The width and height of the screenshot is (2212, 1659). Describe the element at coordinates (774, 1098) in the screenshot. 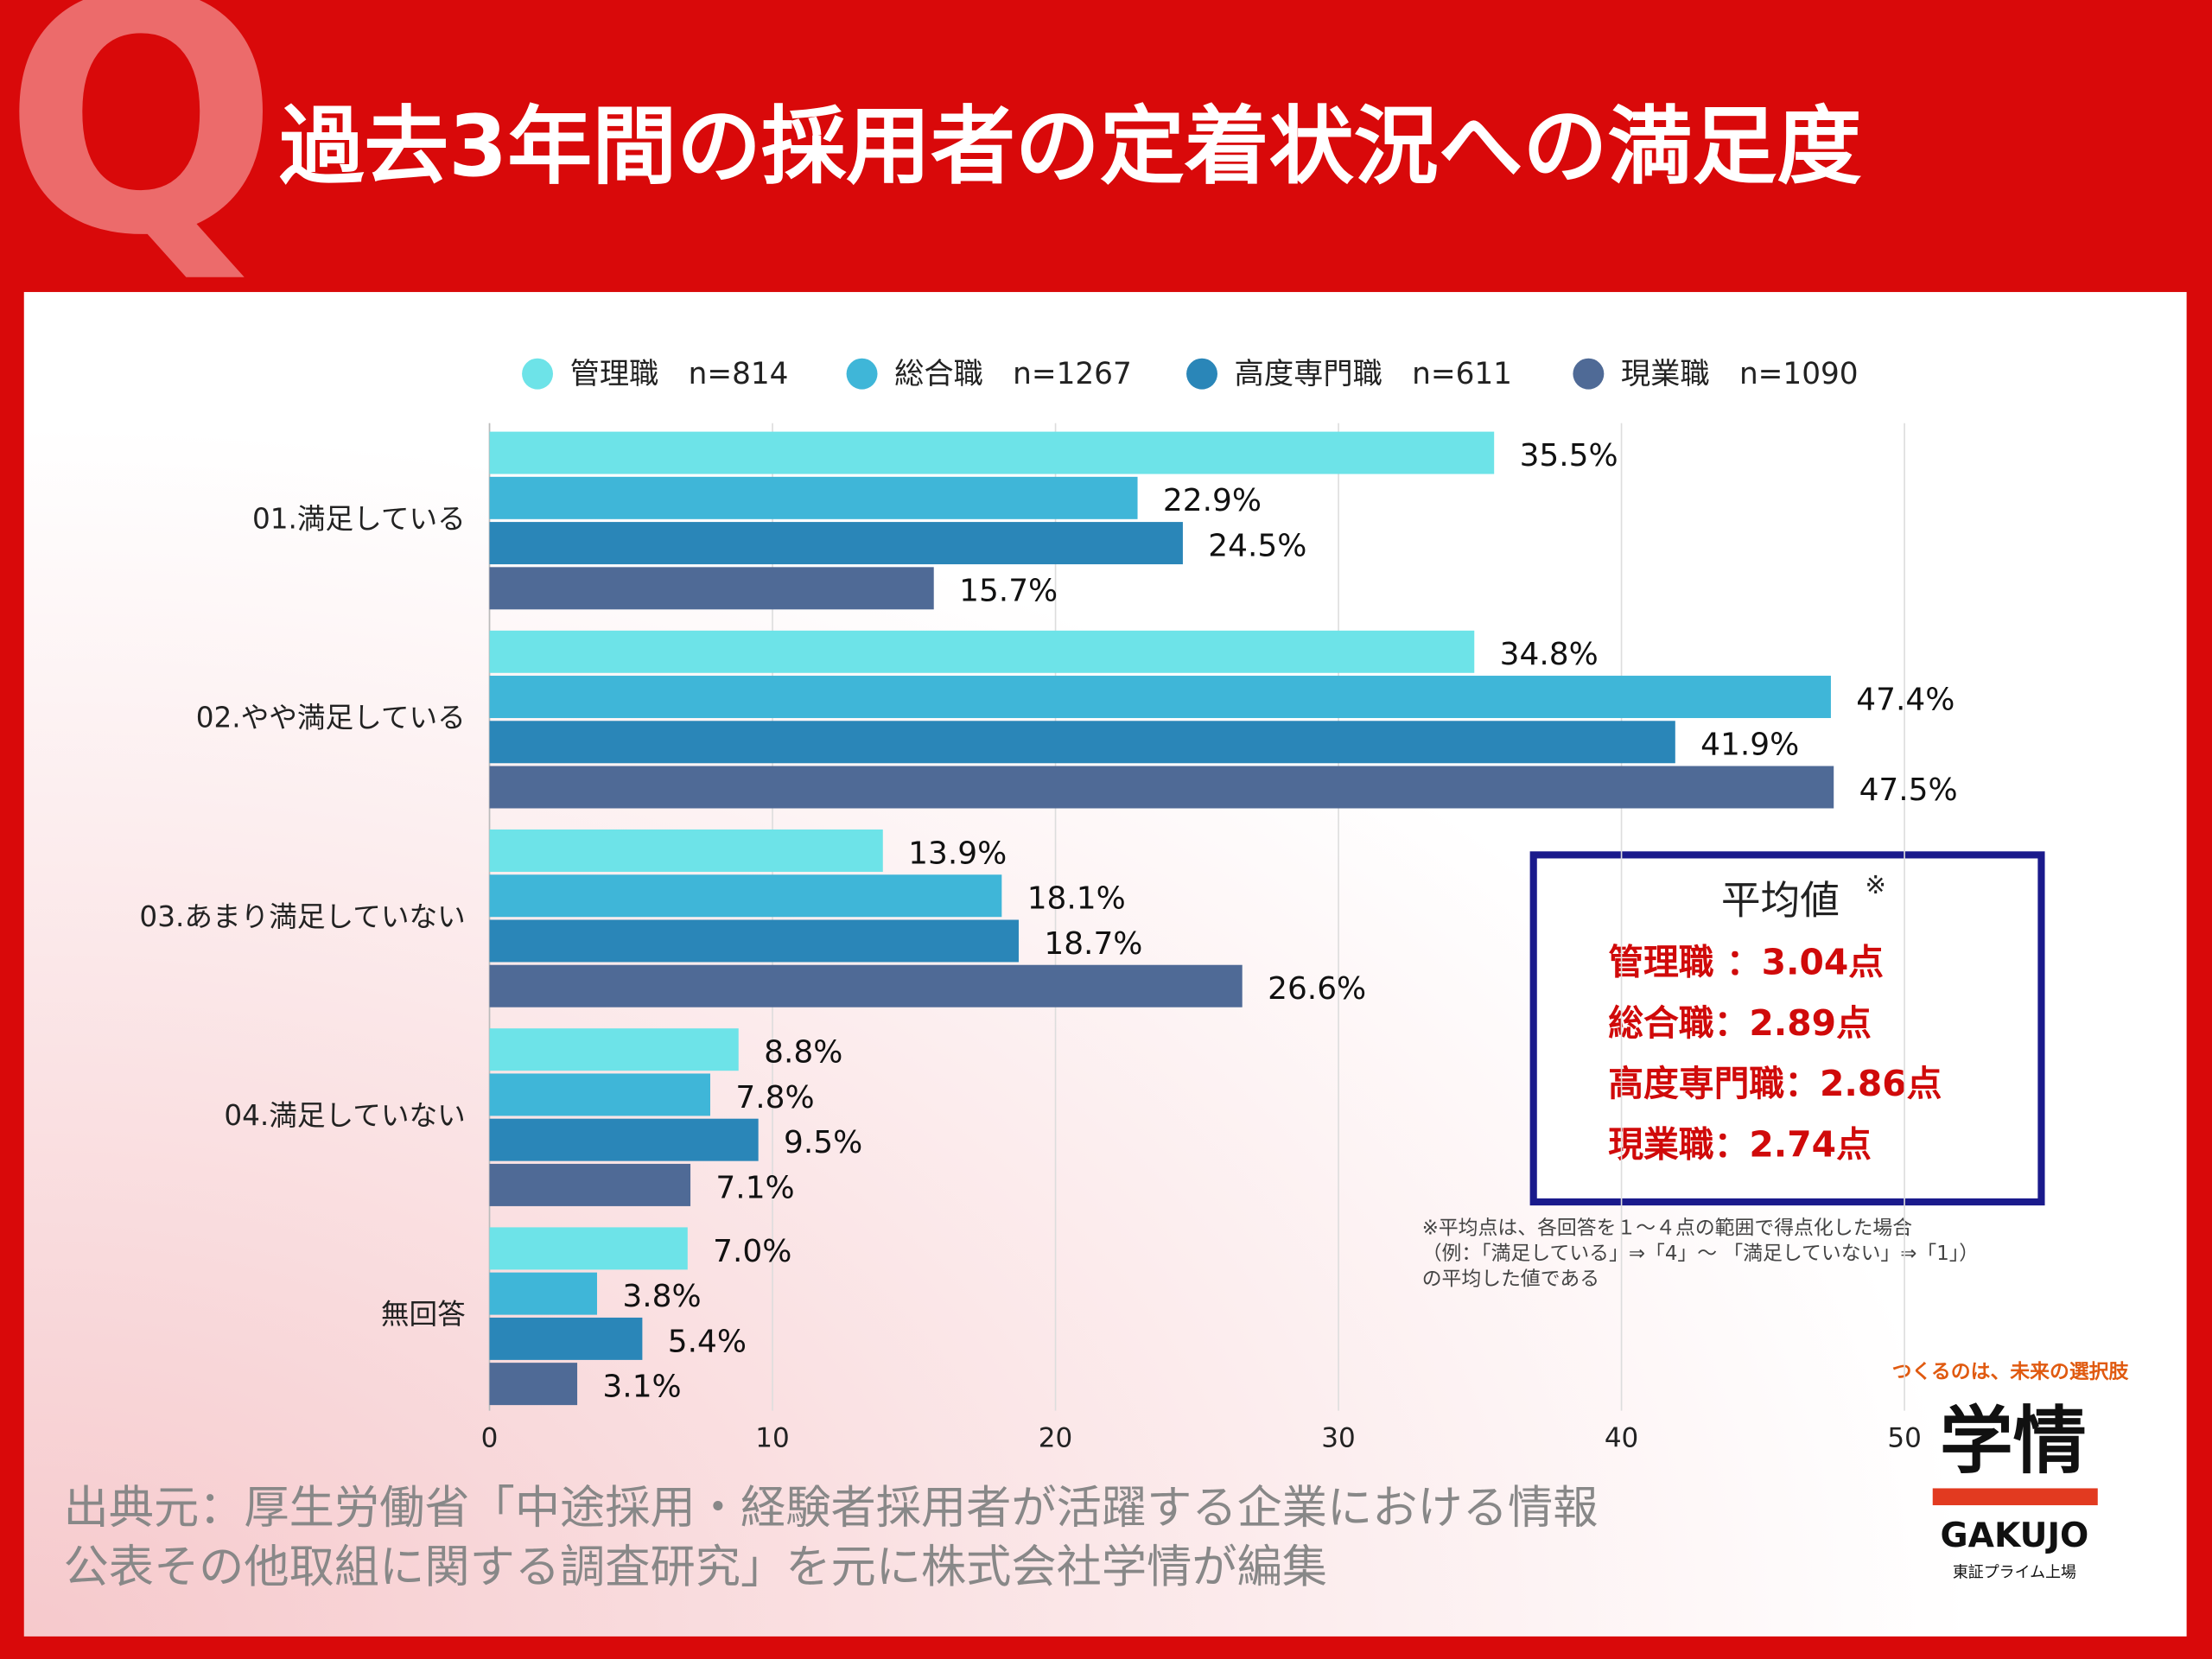

I see `value-label: 7.8%` at that location.